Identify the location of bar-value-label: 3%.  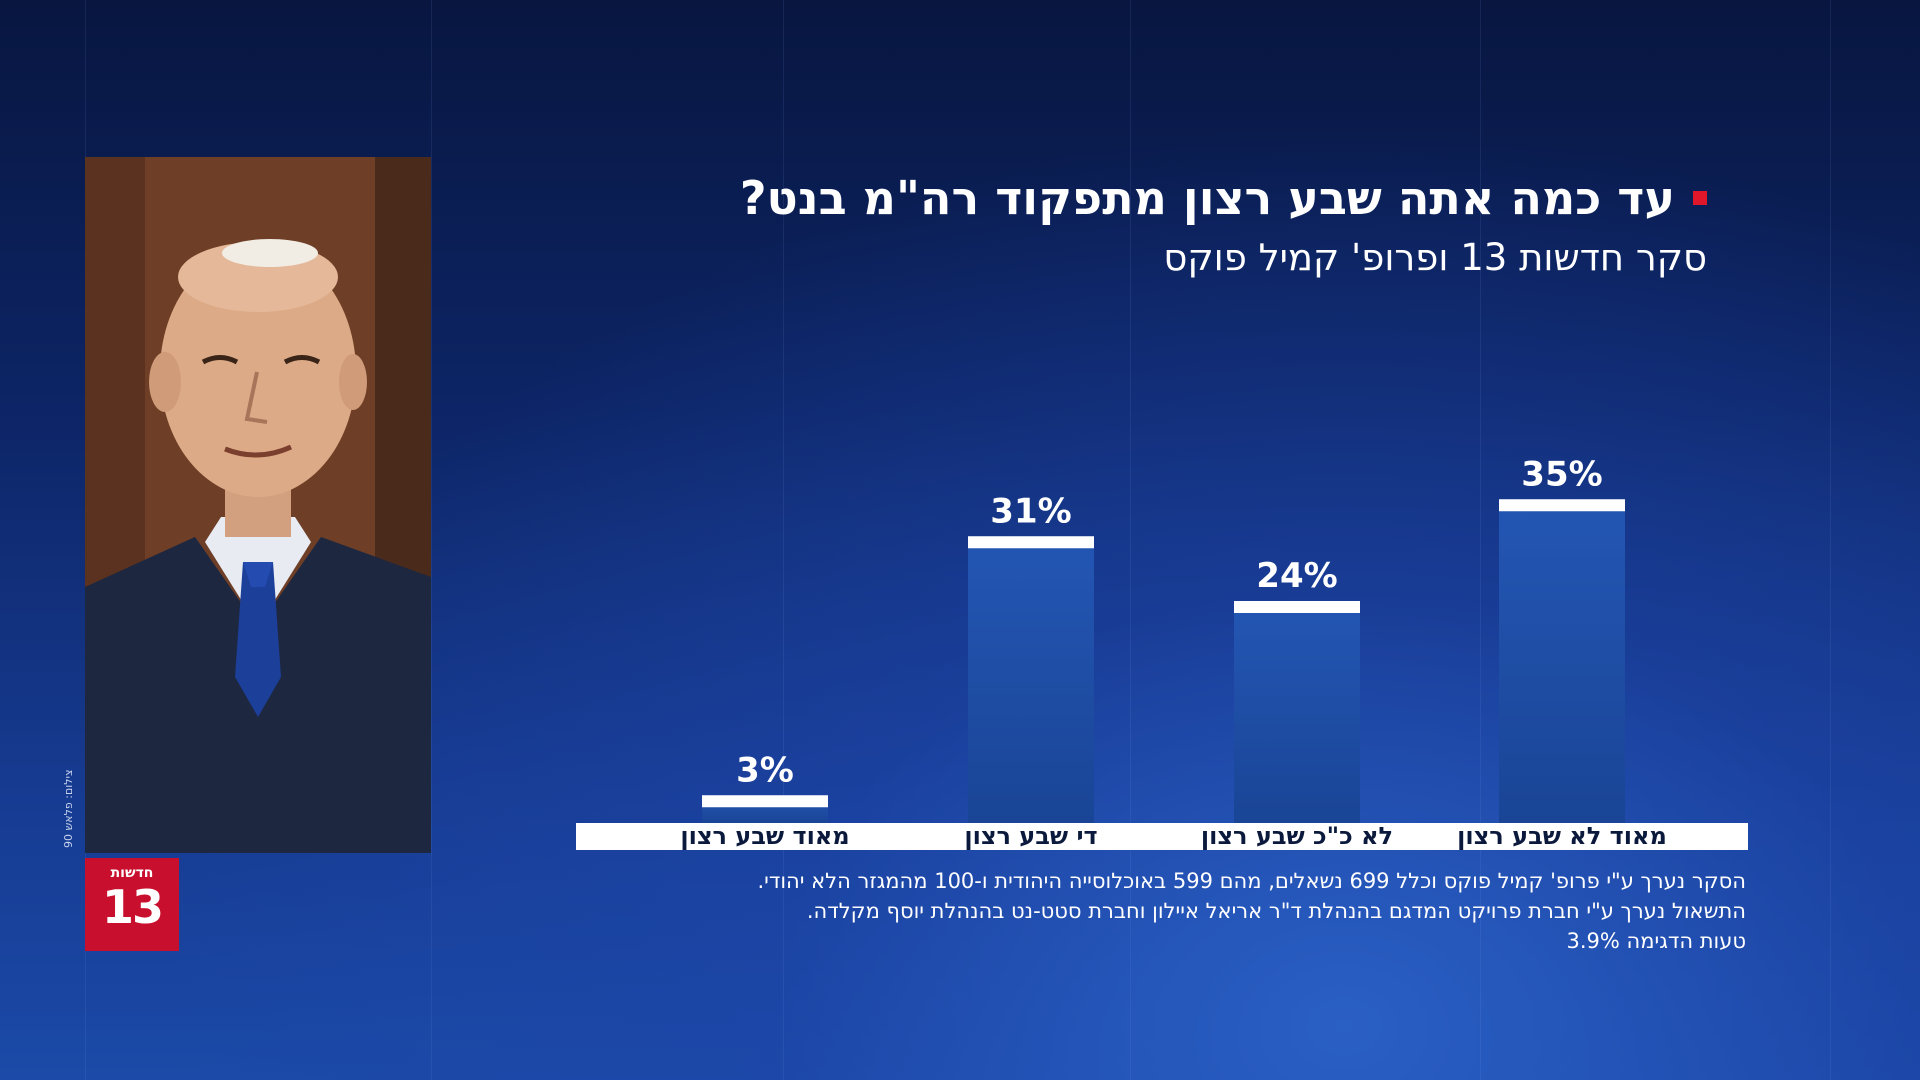
(765, 770).